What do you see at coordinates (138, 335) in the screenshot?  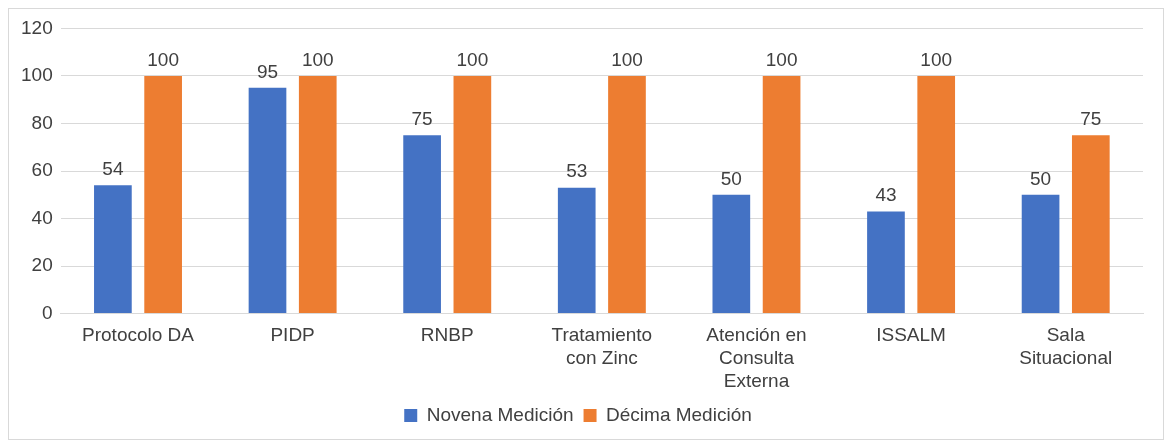 I see `x-tick-label: Protocolo DA` at bounding box center [138, 335].